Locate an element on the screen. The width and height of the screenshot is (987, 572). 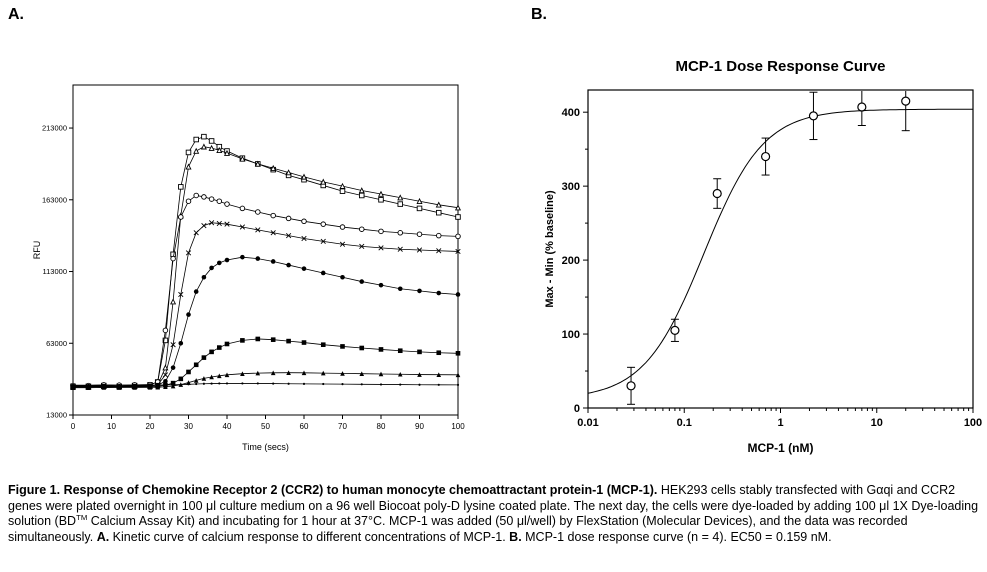
svg-text: Time (secs) is located at coordinates (265, 447).